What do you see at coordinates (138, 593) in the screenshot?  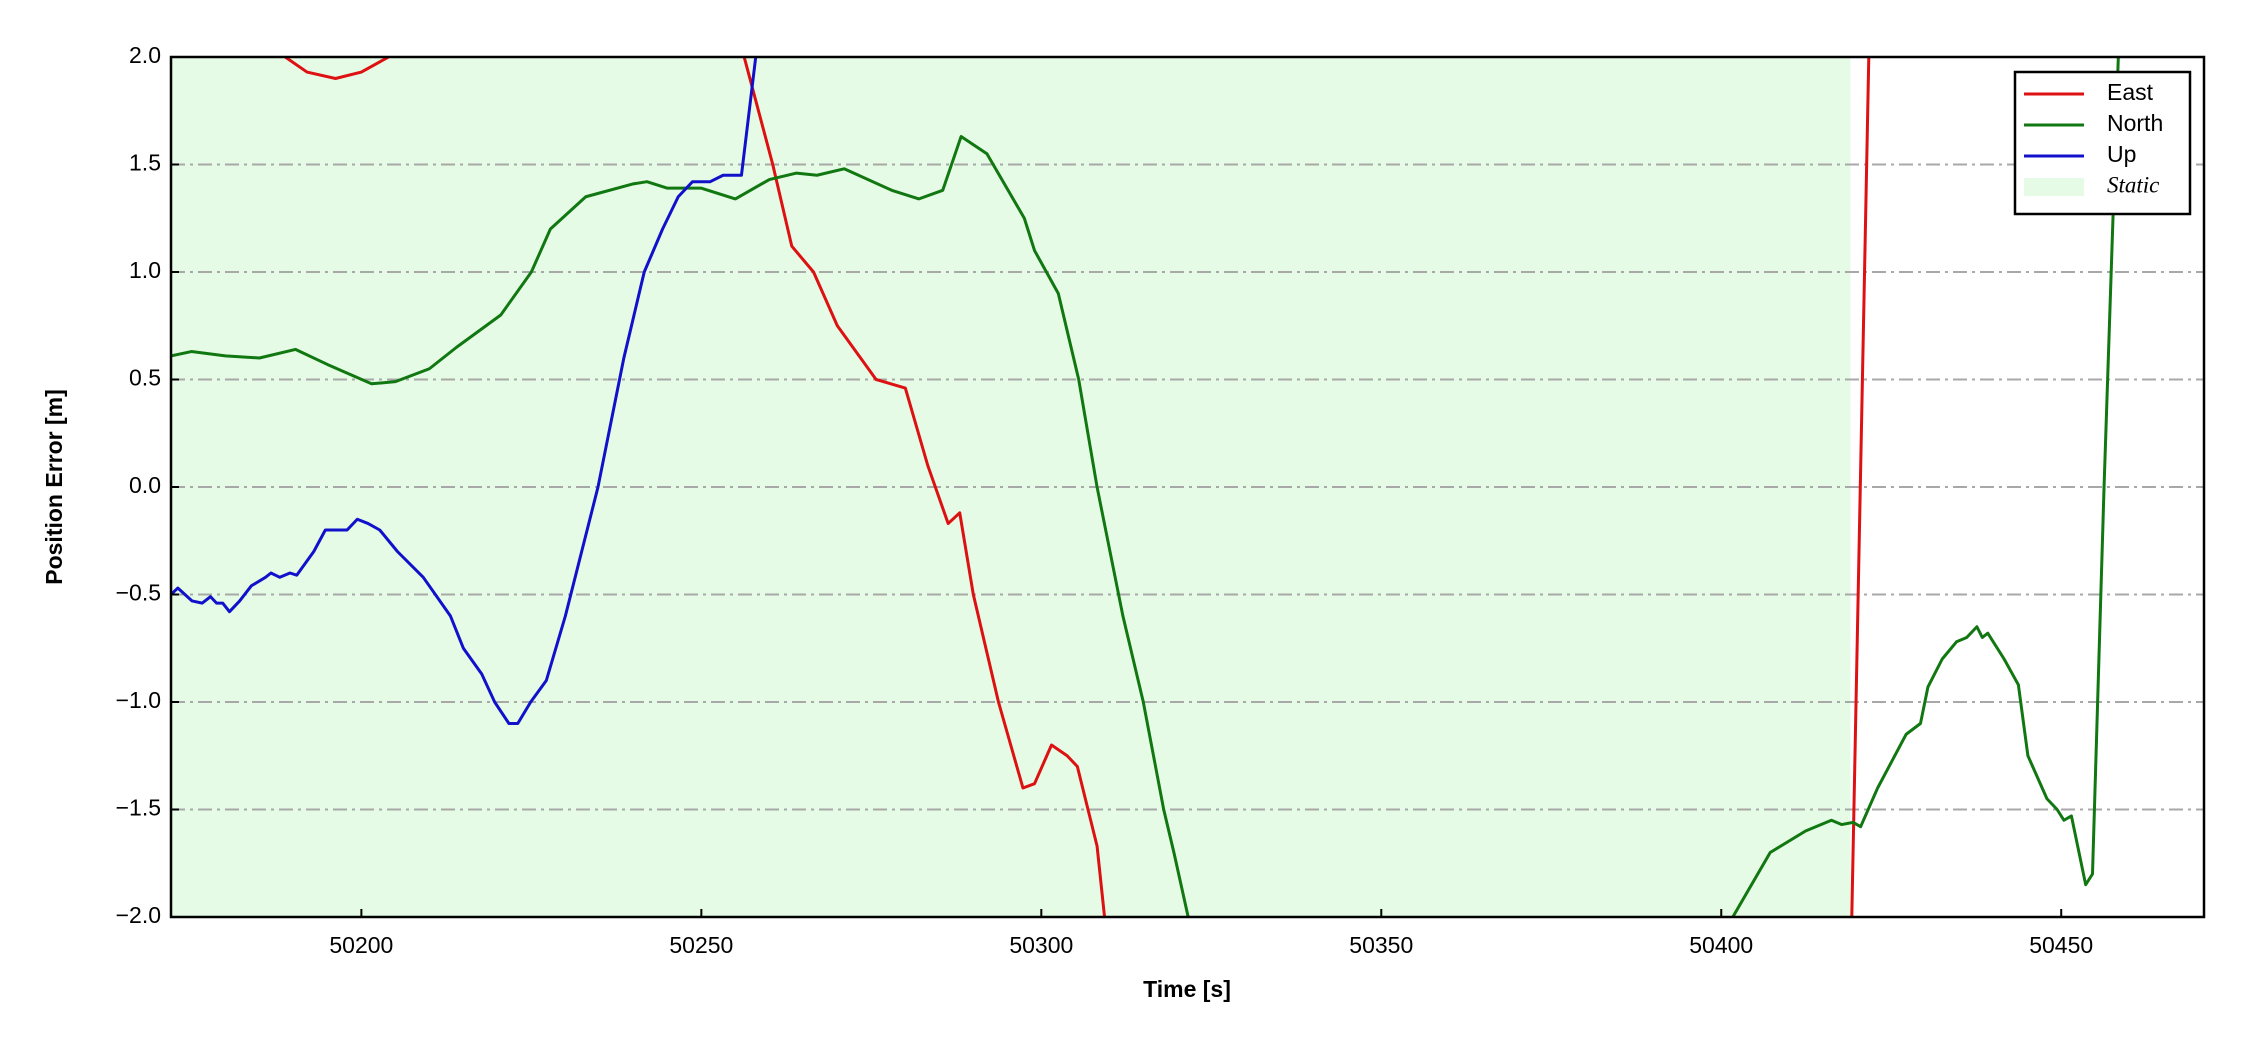 I see `y-tick-label: −0.5` at bounding box center [138, 593].